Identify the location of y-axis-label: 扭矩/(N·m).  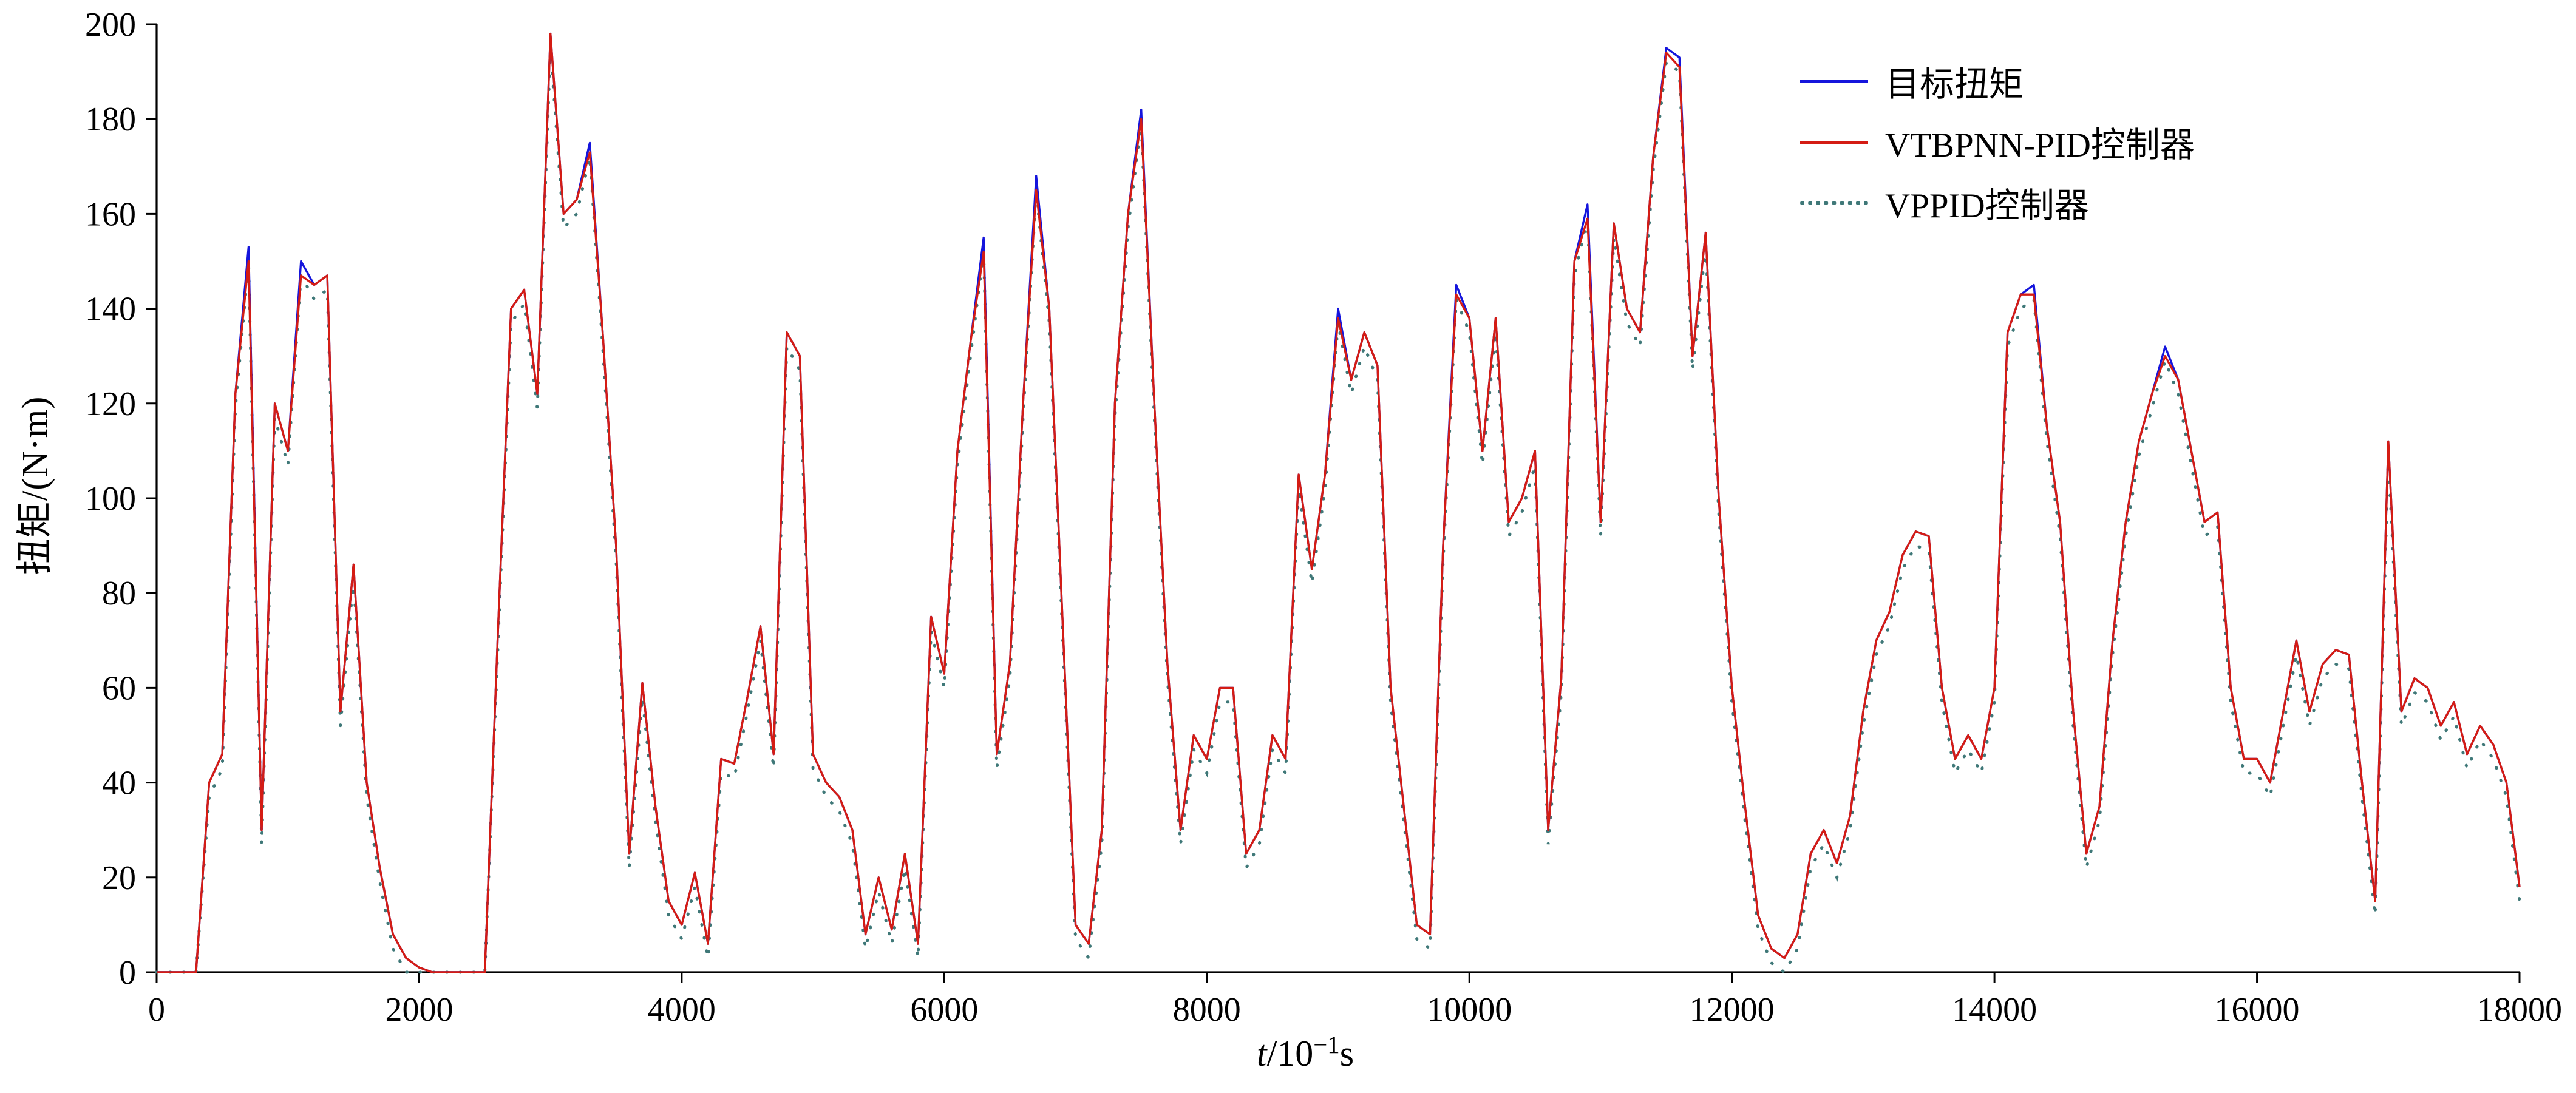
(35, 485).